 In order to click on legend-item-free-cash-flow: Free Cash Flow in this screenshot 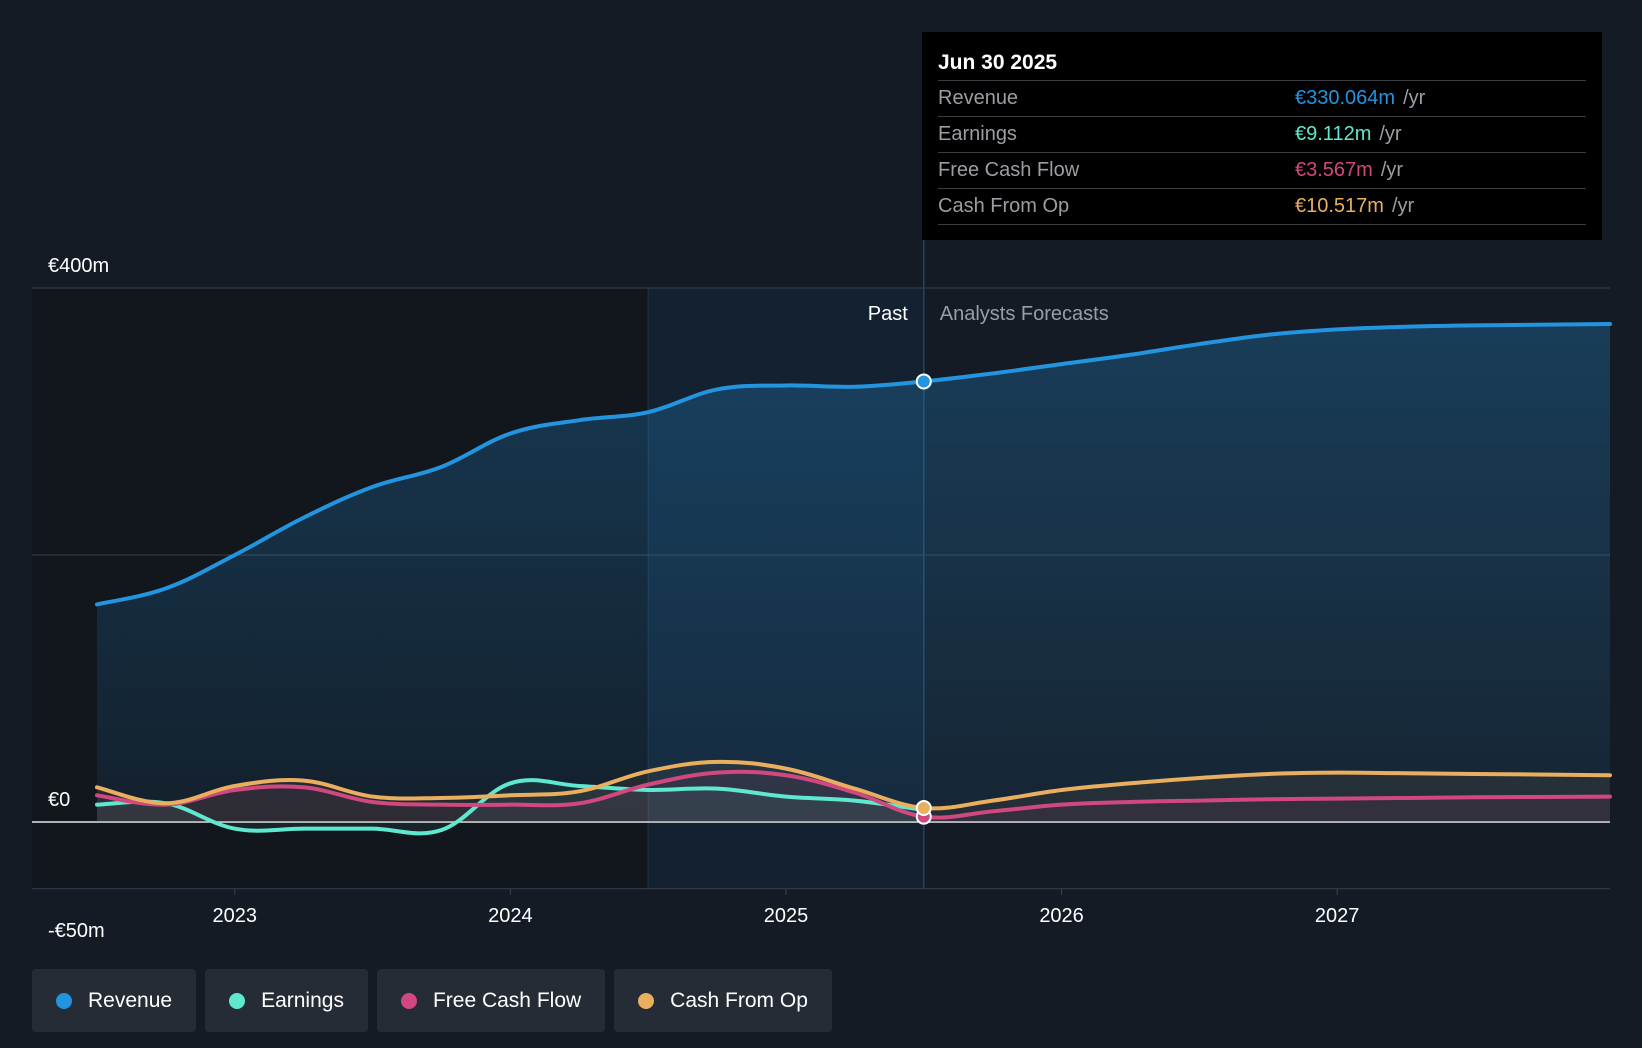, I will do `click(491, 1000)`.